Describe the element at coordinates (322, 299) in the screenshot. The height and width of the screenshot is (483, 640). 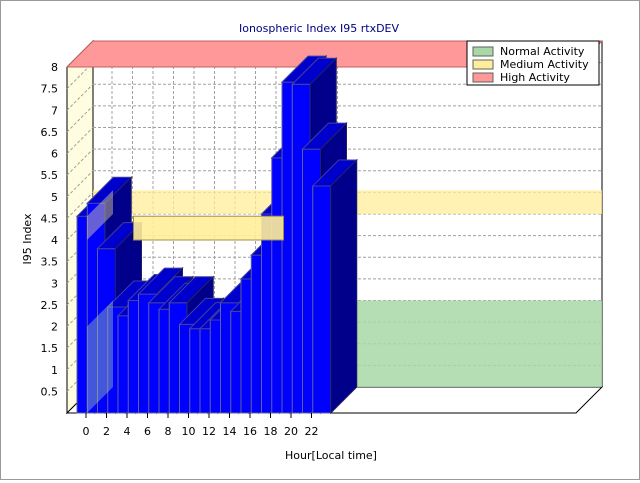
I see `bar` at that location.